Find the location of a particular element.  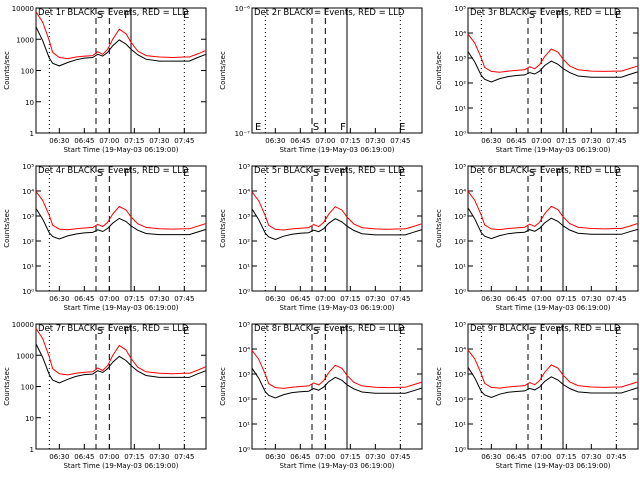

panel-title: Det 7r BLACK = Events, RED = LLD is located at coordinates (113, 329).